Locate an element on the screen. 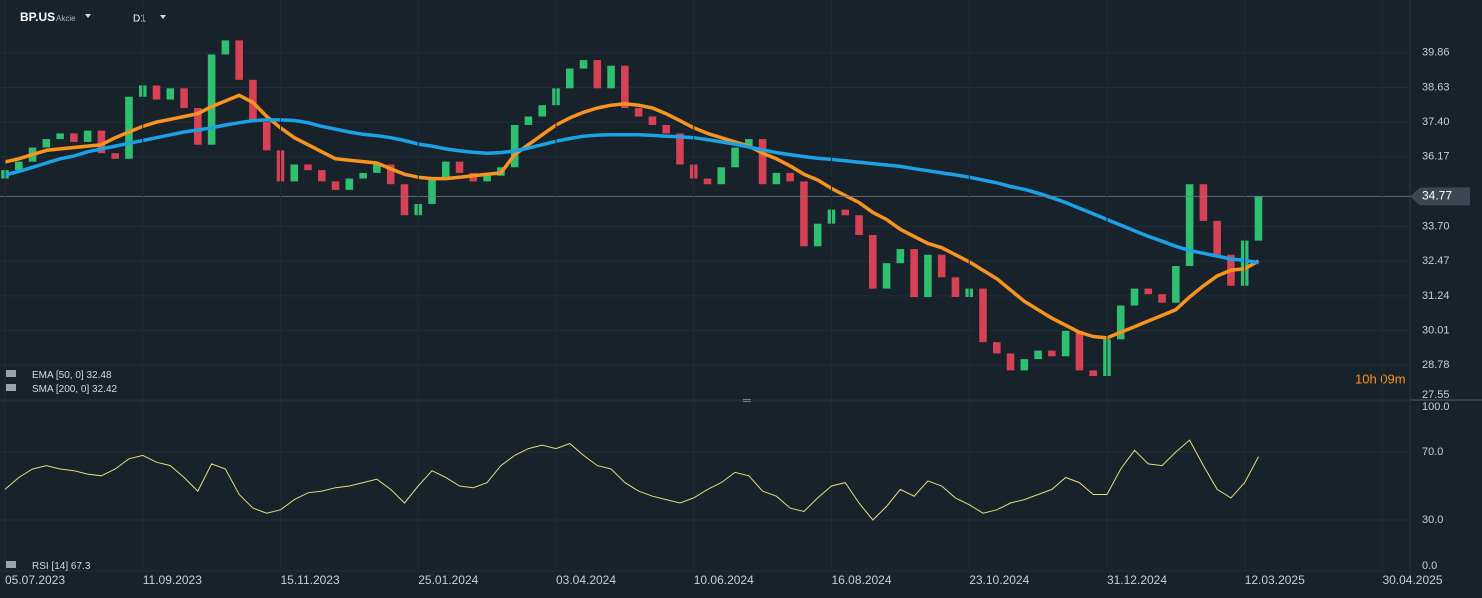 The image size is (1482, 598). symbol: BP.US is located at coordinates (37, 17).